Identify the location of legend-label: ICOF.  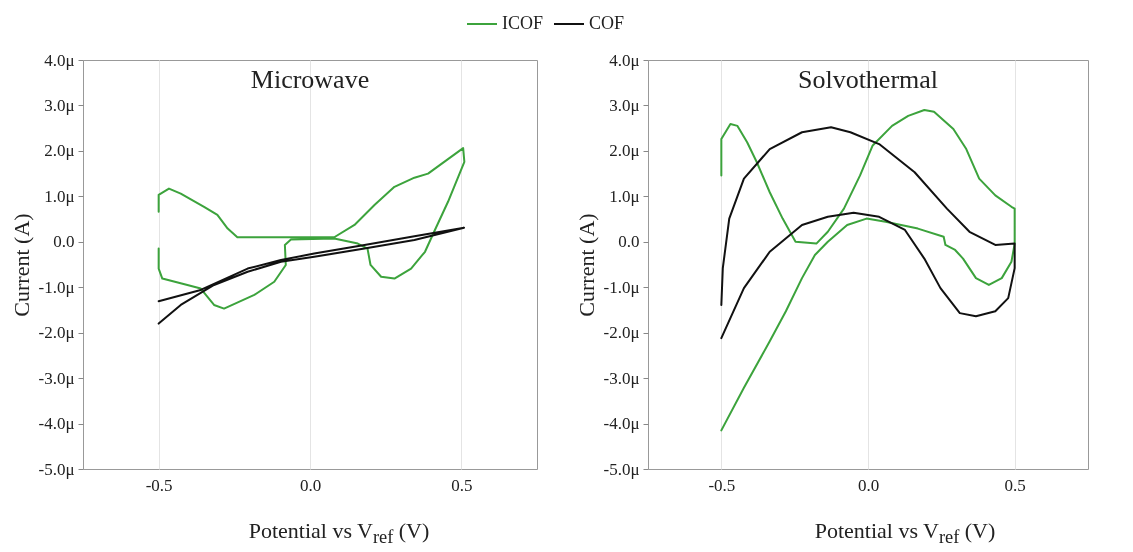
(523, 23).